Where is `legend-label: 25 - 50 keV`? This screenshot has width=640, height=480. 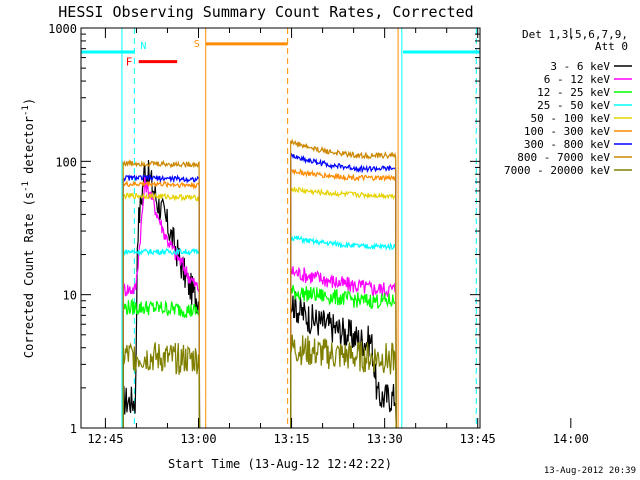
legend-label: 25 - 50 keV is located at coordinates (573, 105).